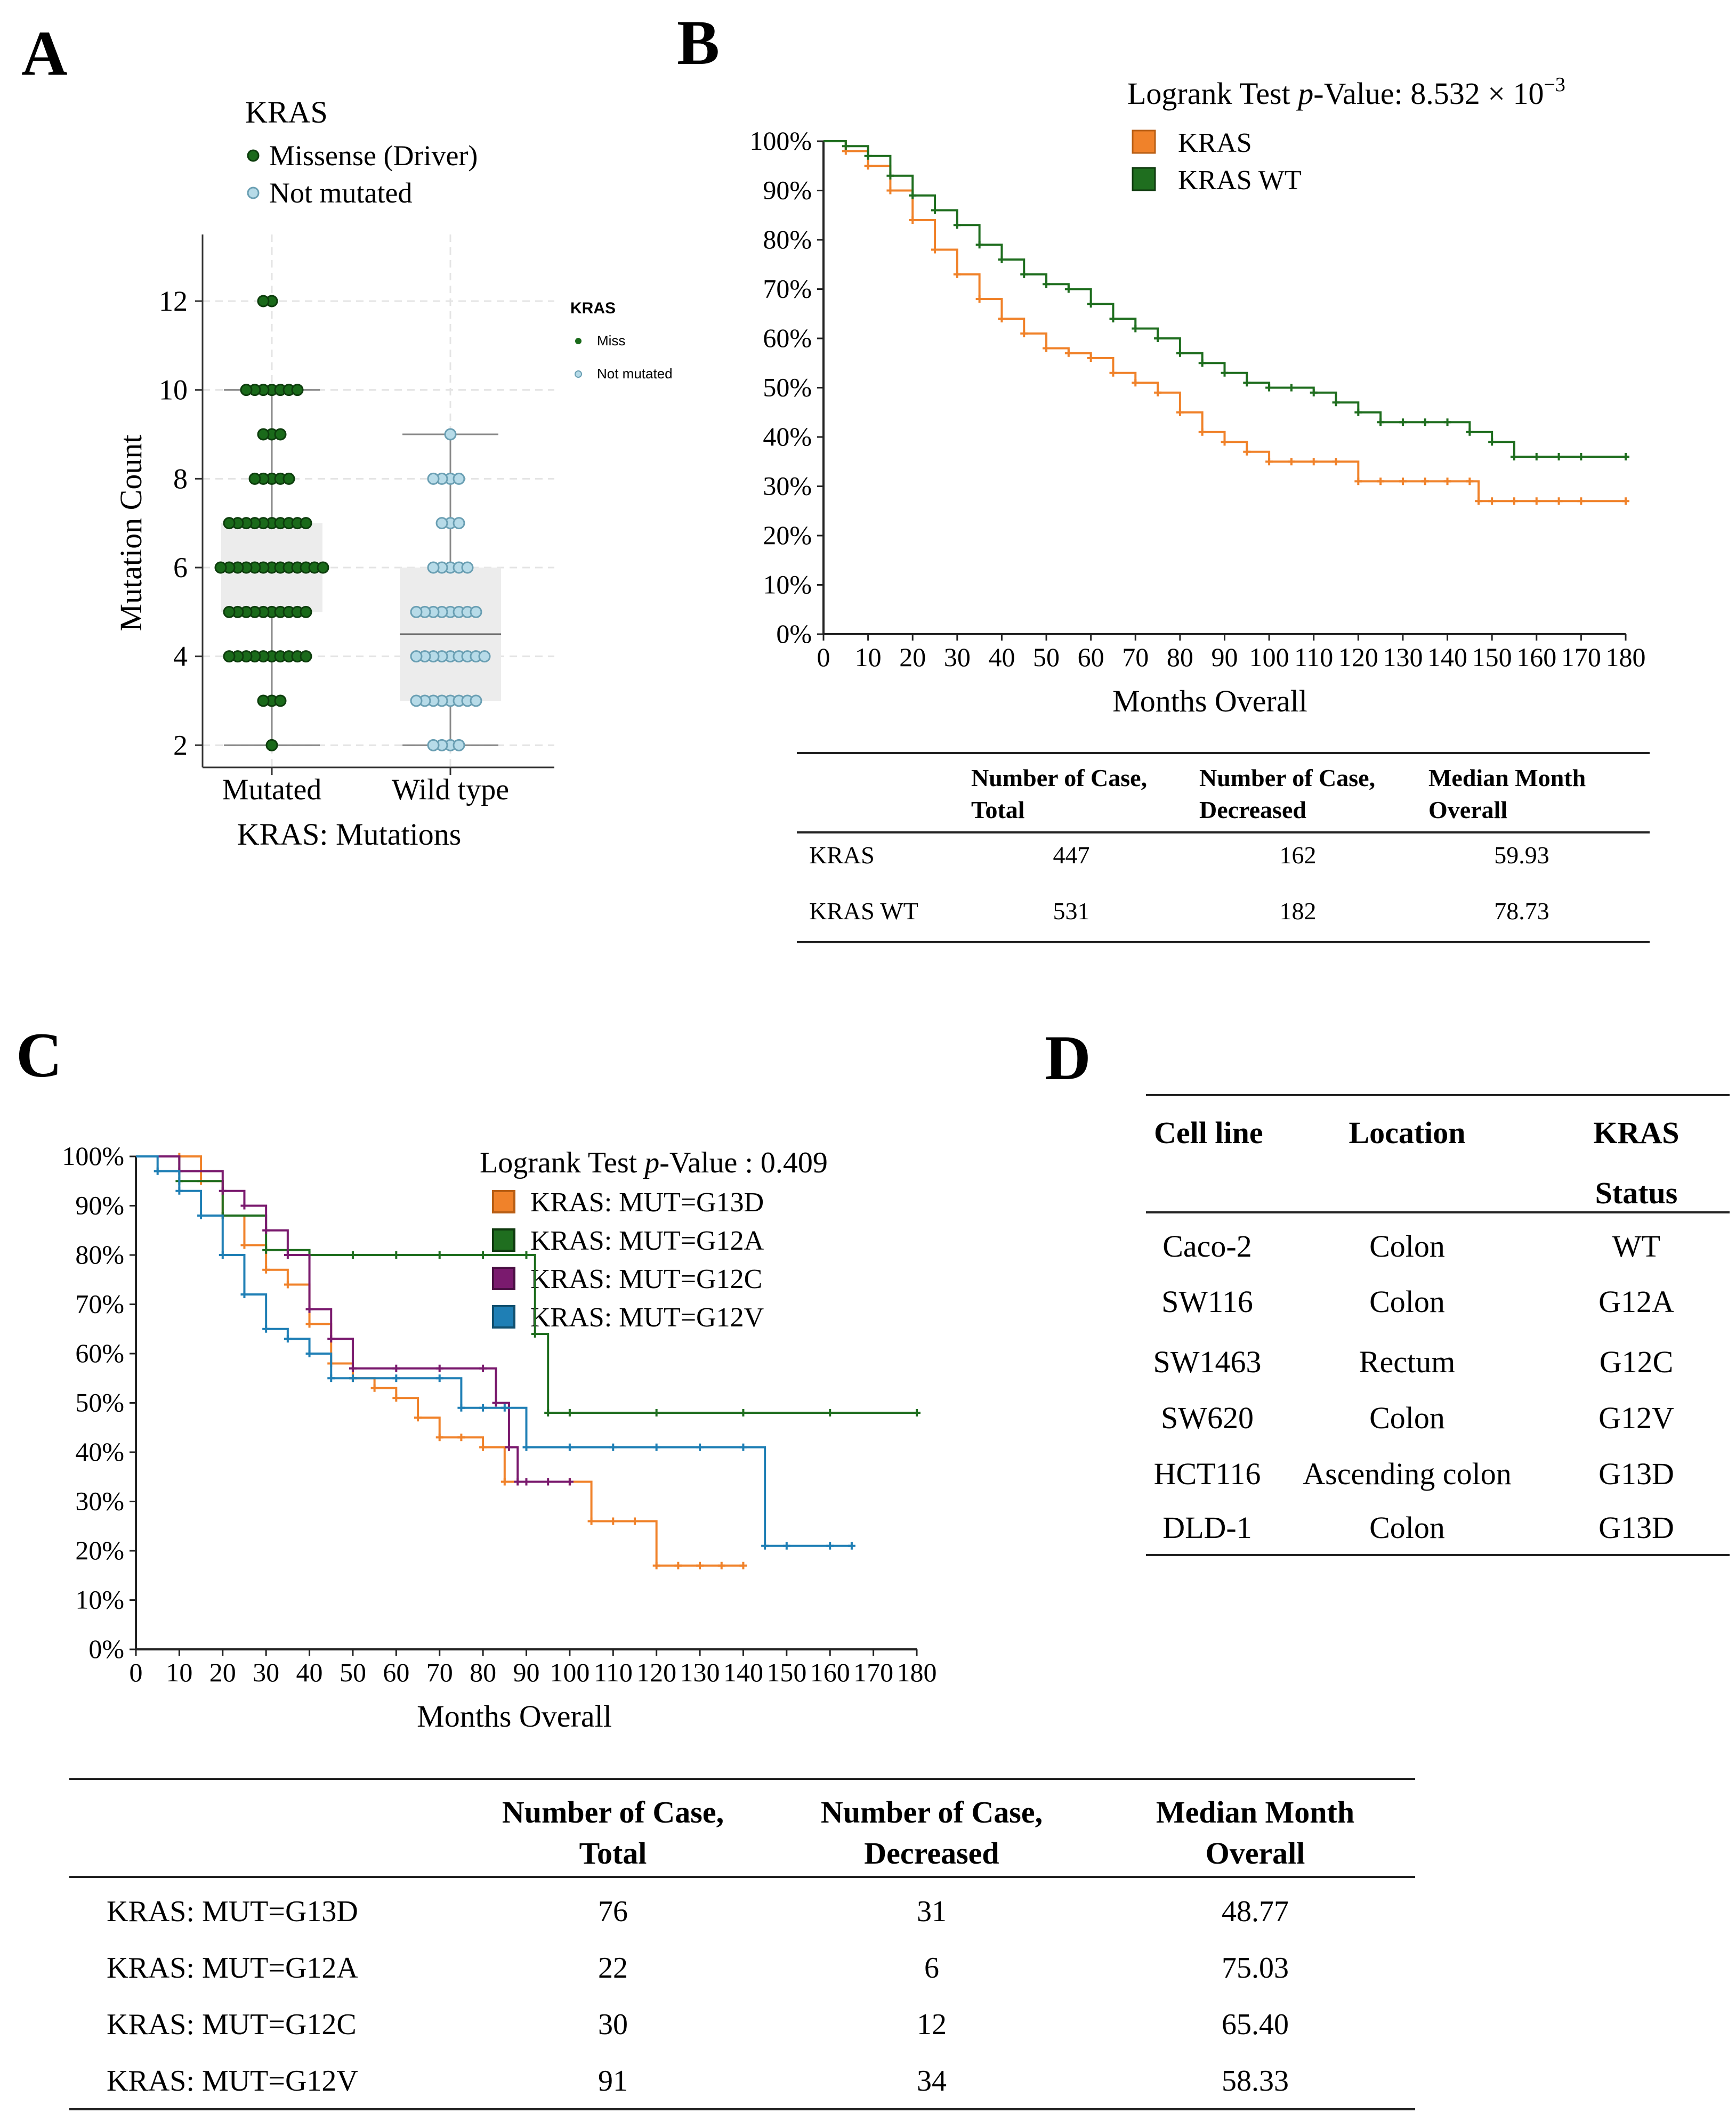 This screenshot has height=2113, width=1736. What do you see at coordinates (1255, 1853) in the screenshot?
I see `table-c-h3-b: Overall` at bounding box center [1255, 1853].